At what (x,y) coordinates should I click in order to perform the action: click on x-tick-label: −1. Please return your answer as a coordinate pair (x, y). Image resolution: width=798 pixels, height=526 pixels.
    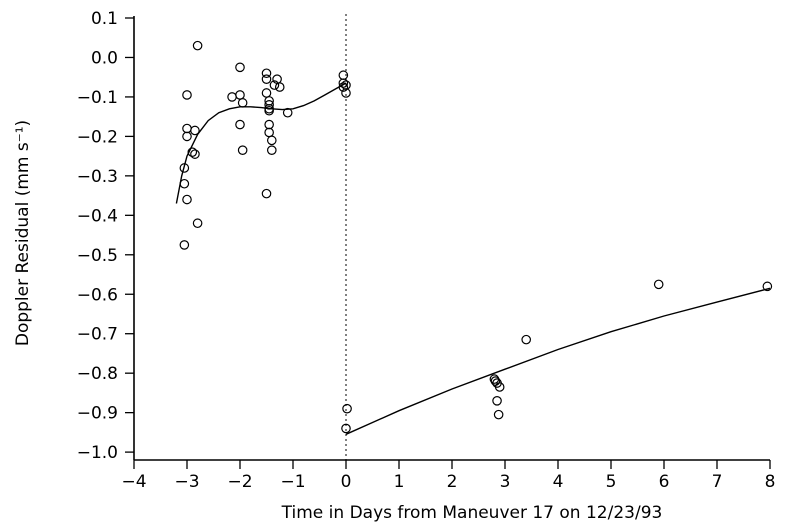
    Looking at the image, I should click on (292, 482).